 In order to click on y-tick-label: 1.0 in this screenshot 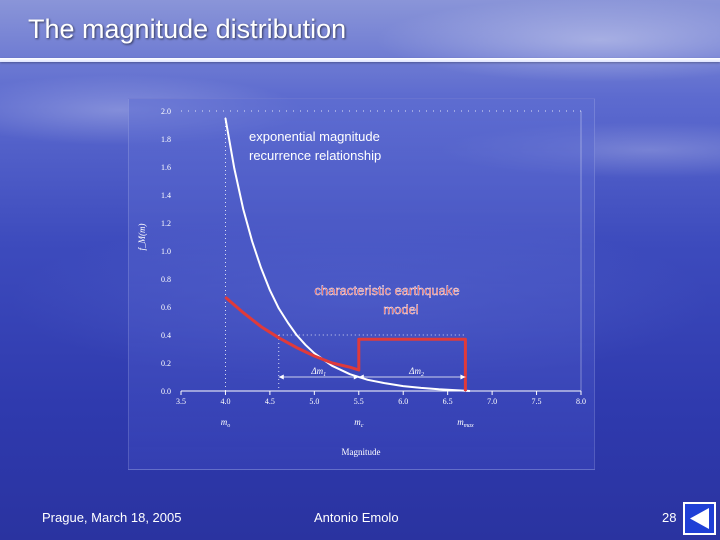, I will do `click(166, 251)`.